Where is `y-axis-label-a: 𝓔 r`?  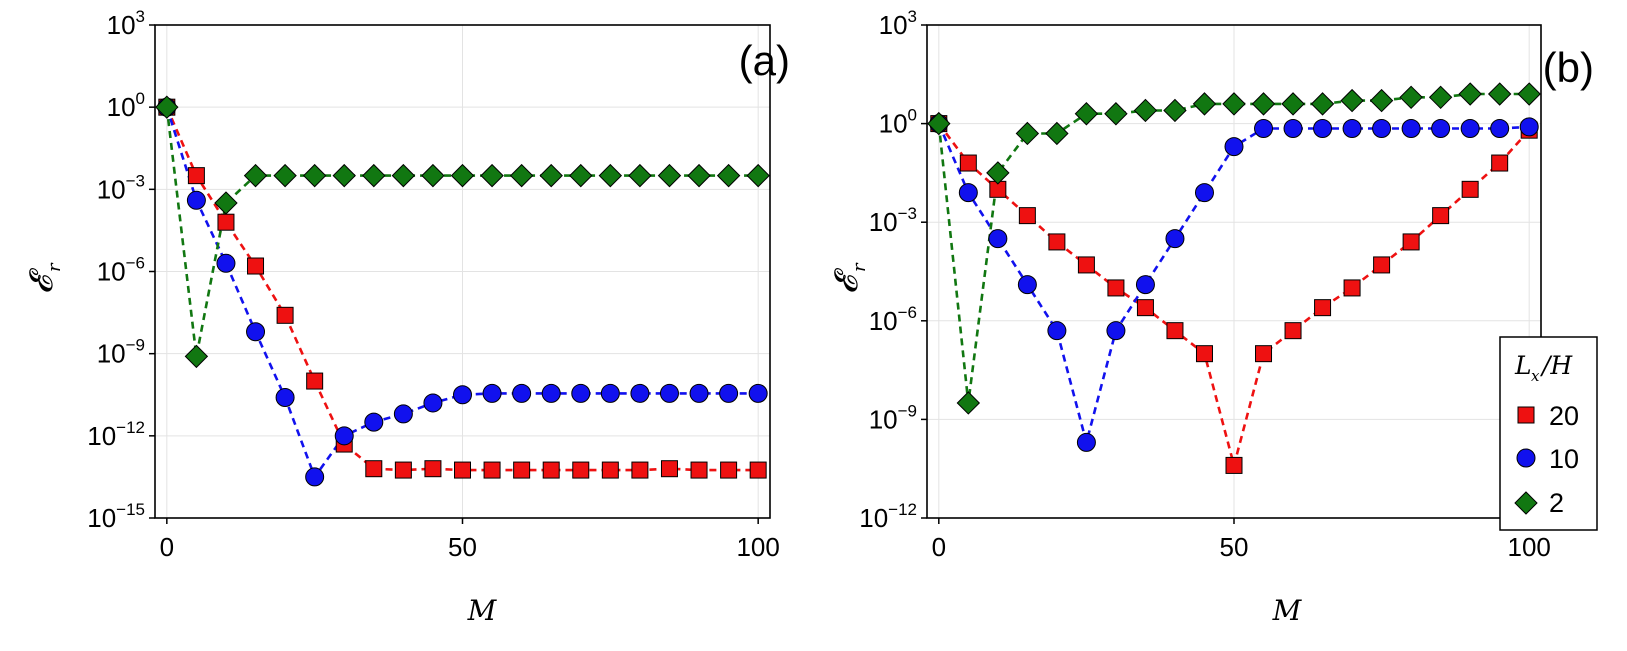
y-axis-label-a: 𝓔 r is located at coordinates (43, 278).